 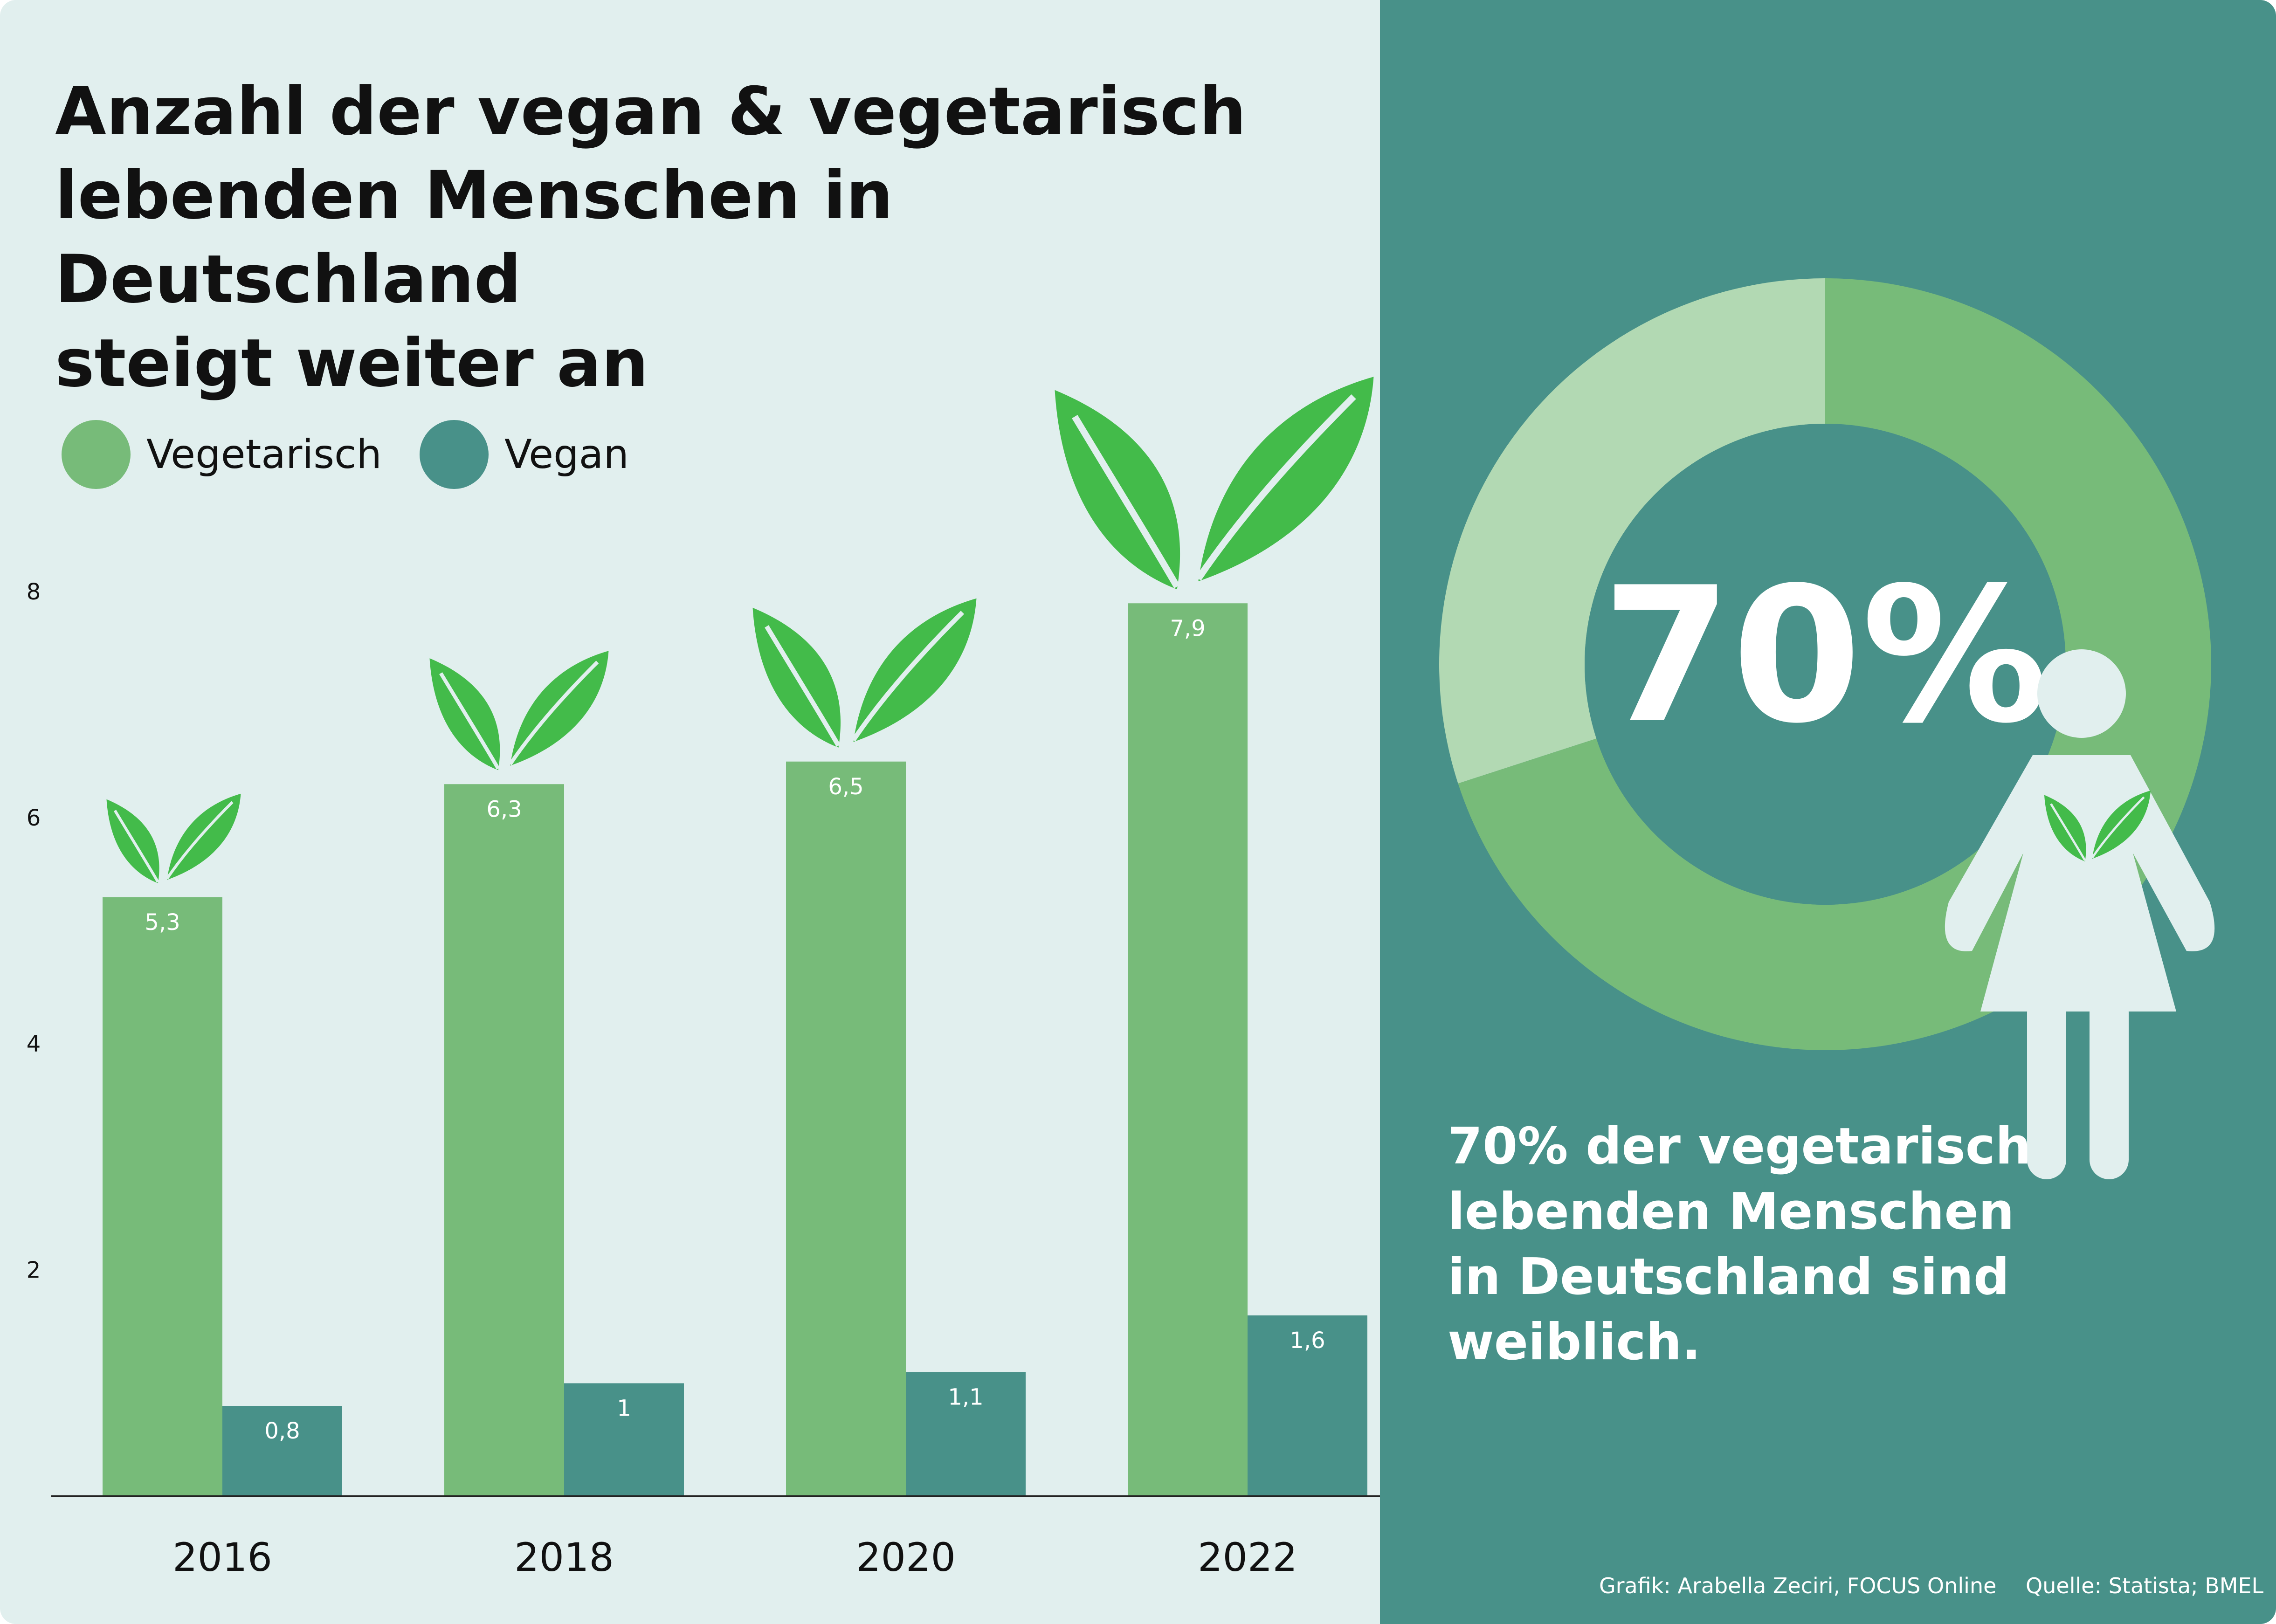 I want to click on woman-leaf-icon, so click(x=2098, y=826).